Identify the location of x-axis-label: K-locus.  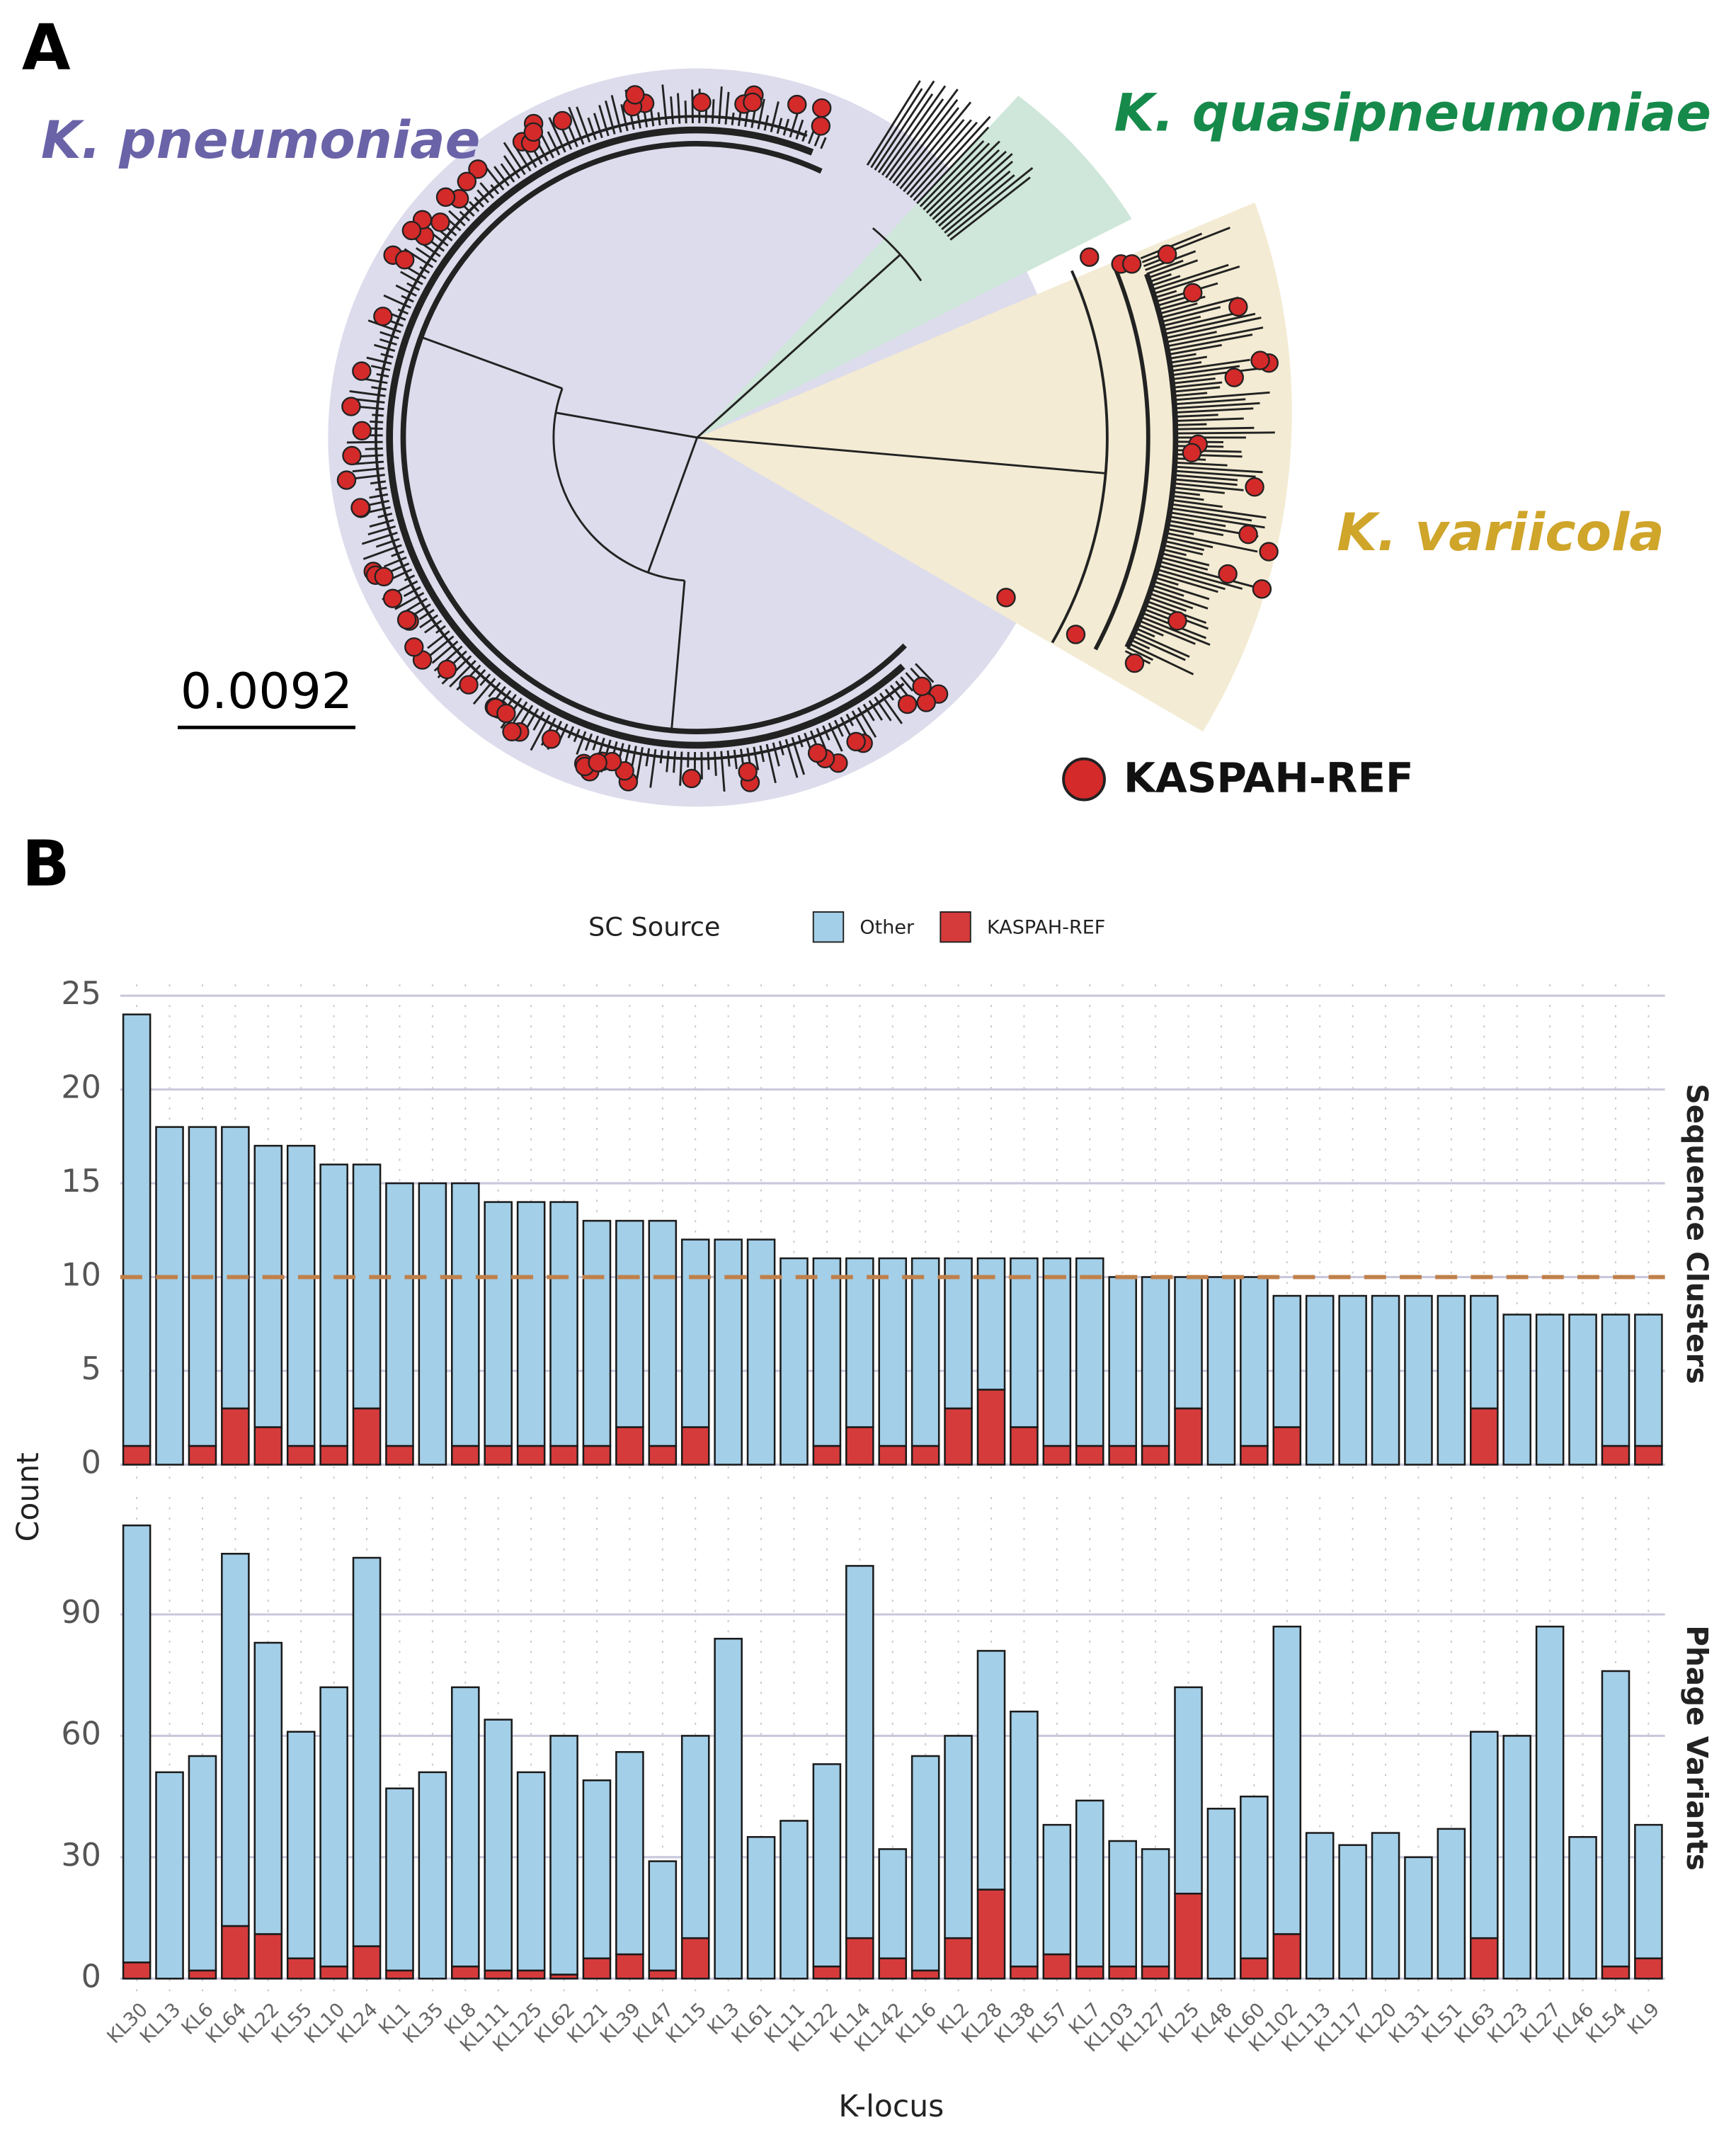
(891, 2107).